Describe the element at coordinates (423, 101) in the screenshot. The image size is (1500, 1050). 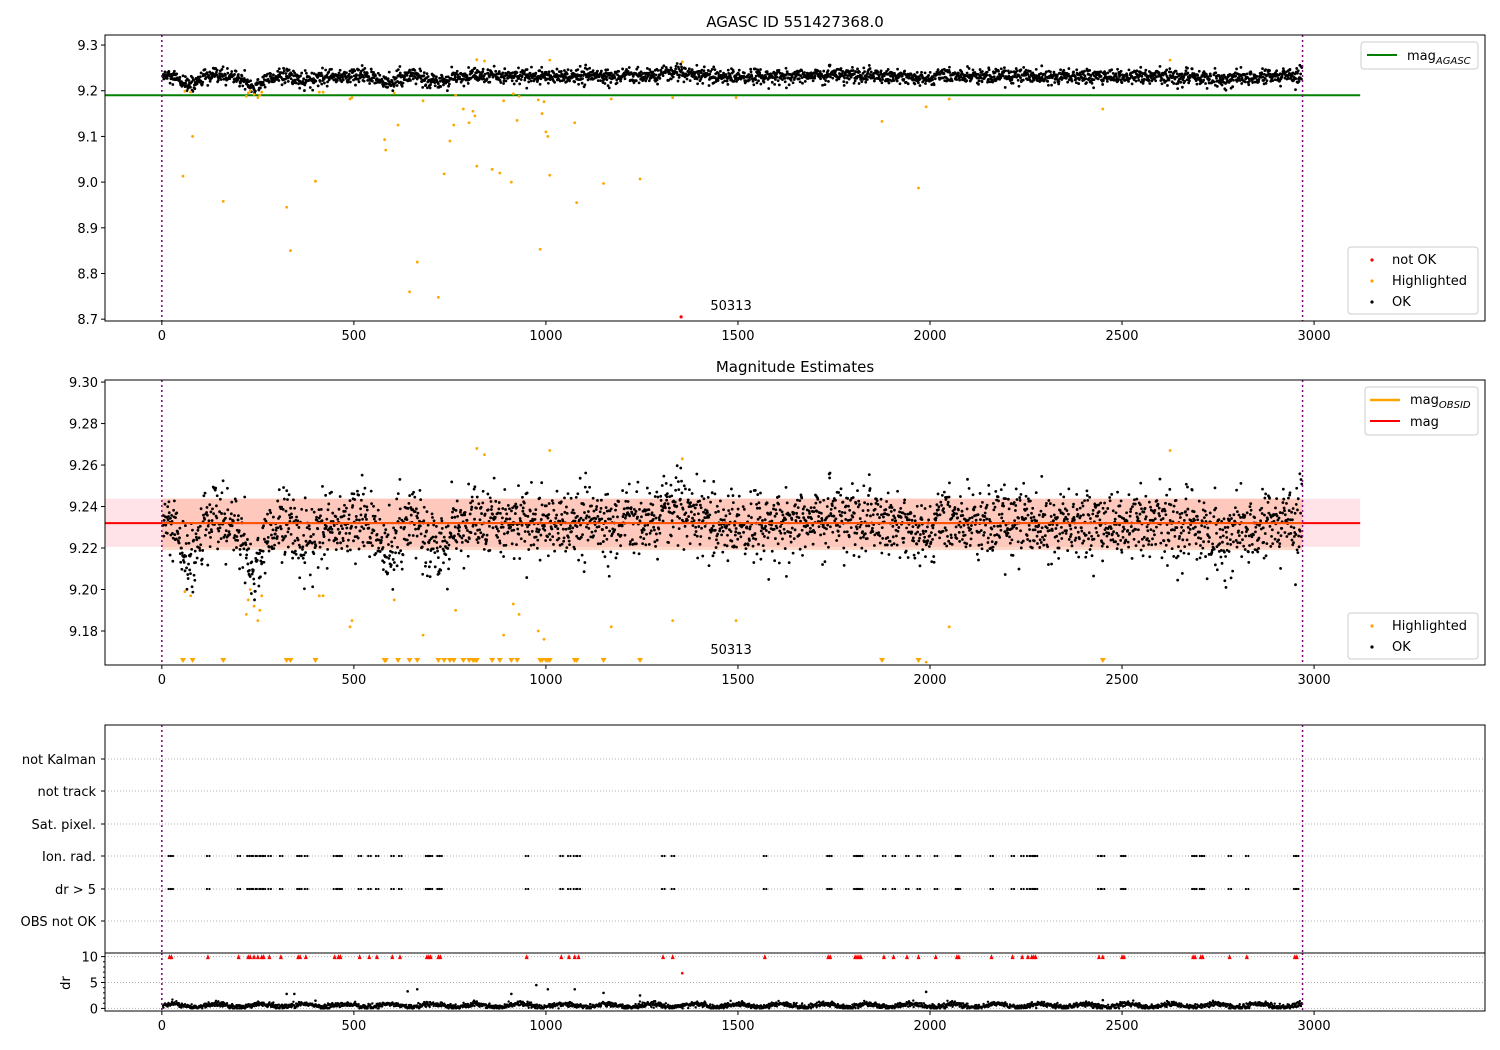
I see `highlighted-point` at that location.